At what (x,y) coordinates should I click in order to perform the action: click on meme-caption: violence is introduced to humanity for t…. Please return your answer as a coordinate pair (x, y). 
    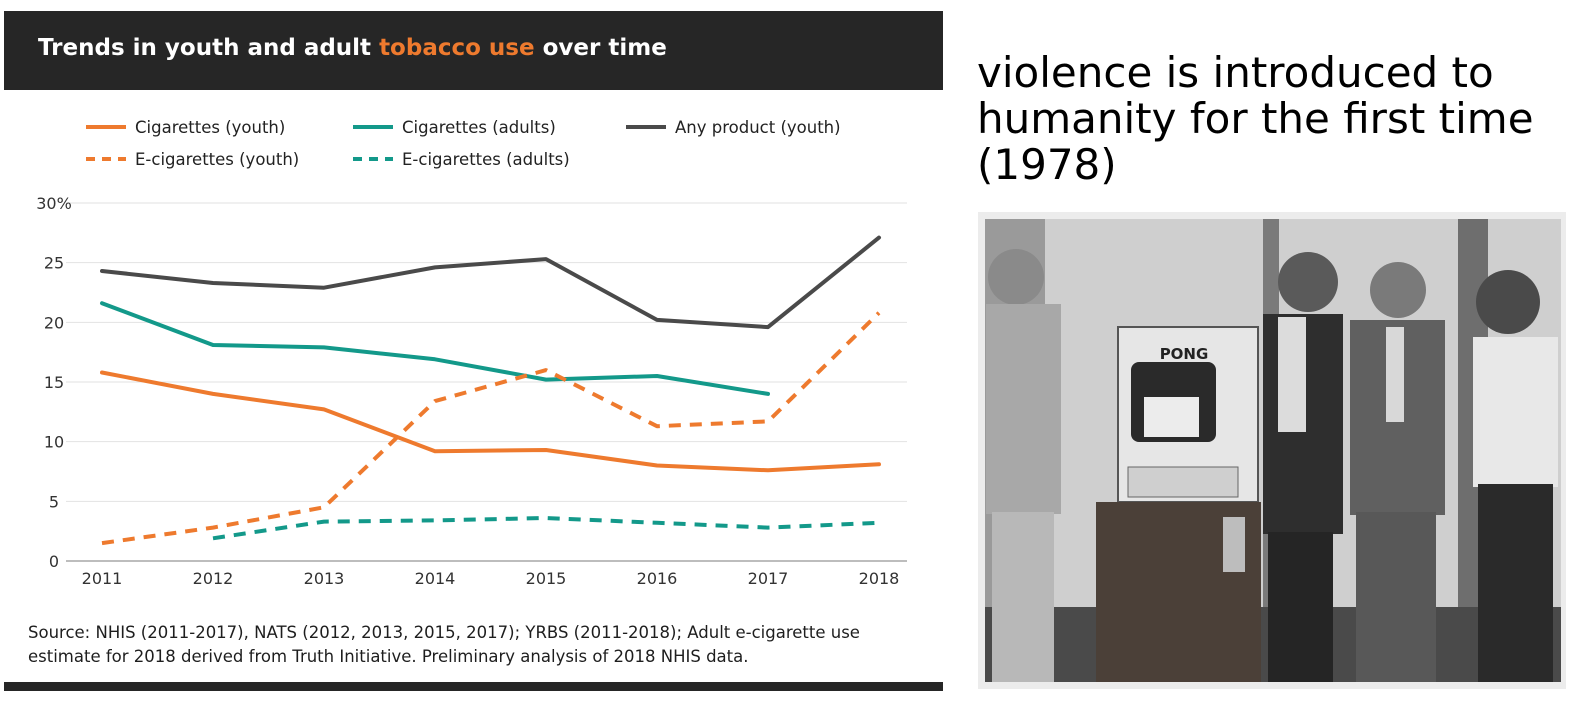
    Looking at the image, I should click on (1255, 118).